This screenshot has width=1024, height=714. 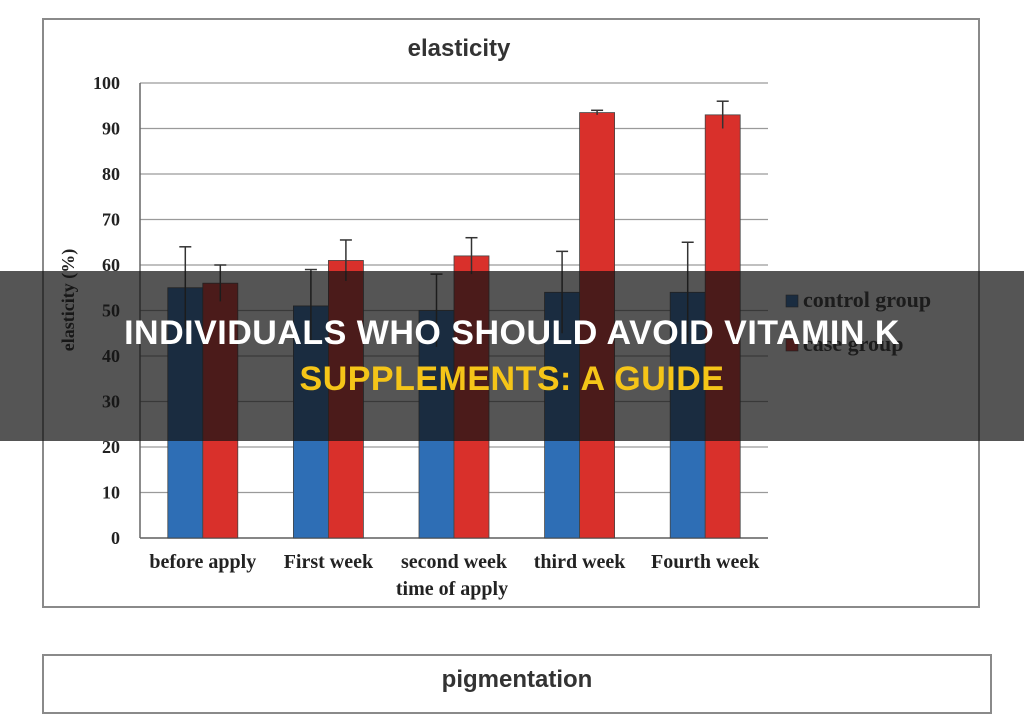 What do you see at coordinates (329, 562) in the screenshot?
I see `x-tick-label: First week` at bounding box center [329, 562].